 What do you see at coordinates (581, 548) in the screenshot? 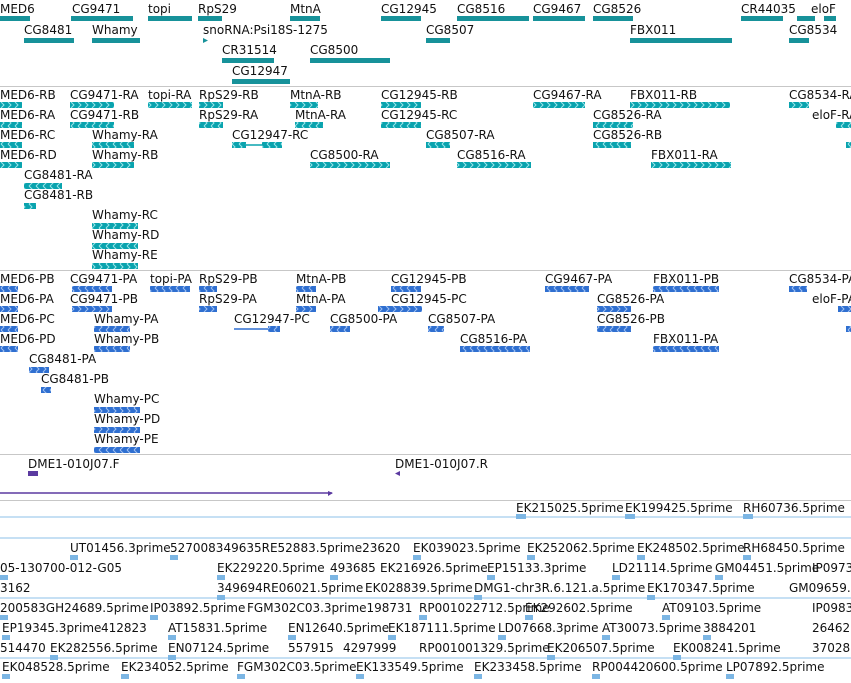
I see `est-label: EK252062.5prime` at bounding box center [581, 548].